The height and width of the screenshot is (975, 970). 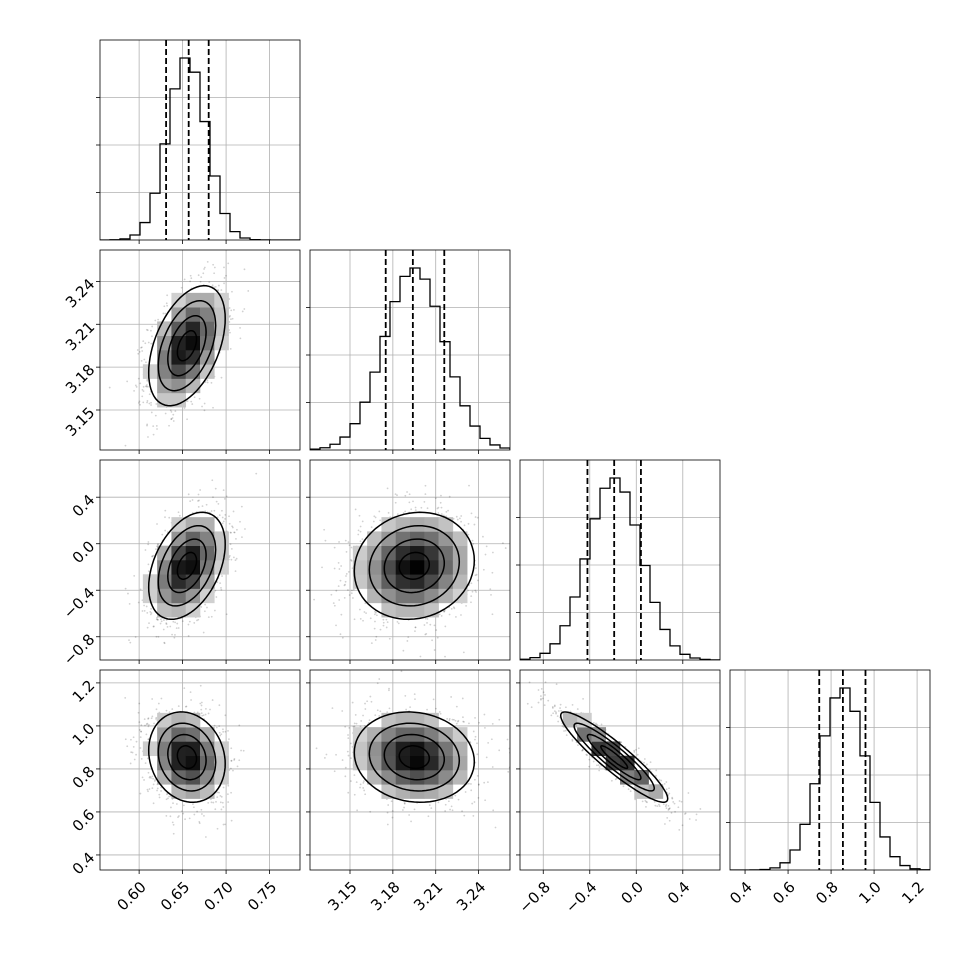 I want to click on y-tick-label: 3.21, so click(x=80, y=336).